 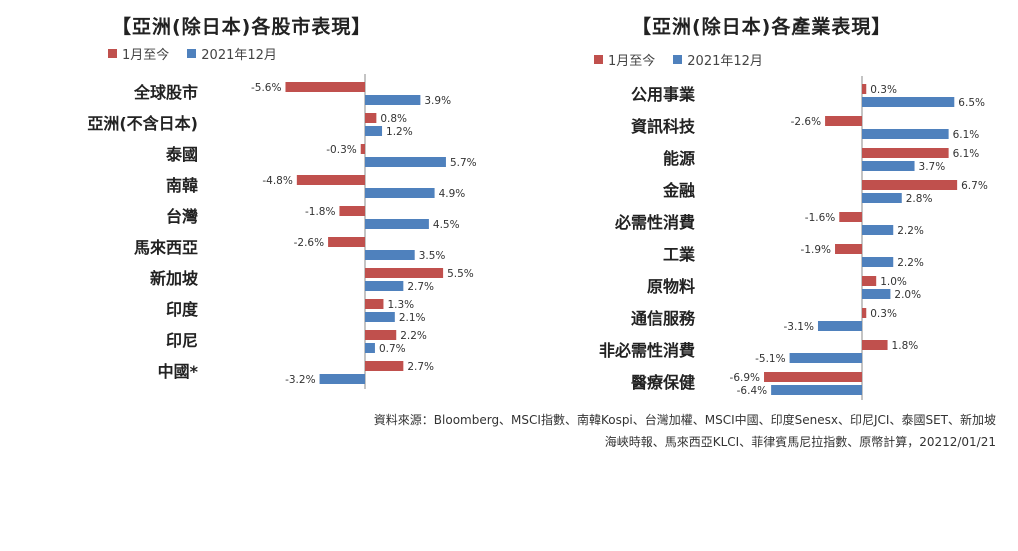 I want to click on value-label-0-0-2: -0.3%, so click(x=341, y=150).